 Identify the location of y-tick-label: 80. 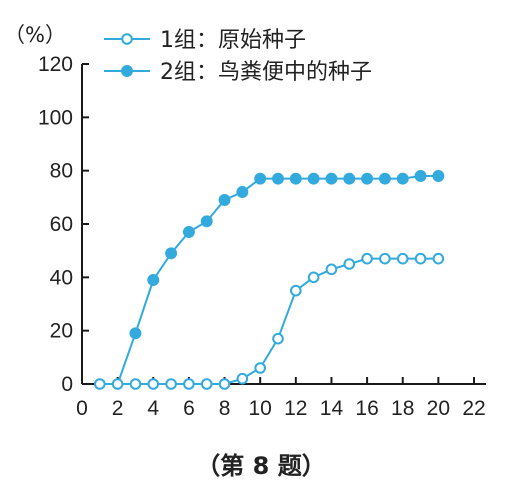
(61, 171).